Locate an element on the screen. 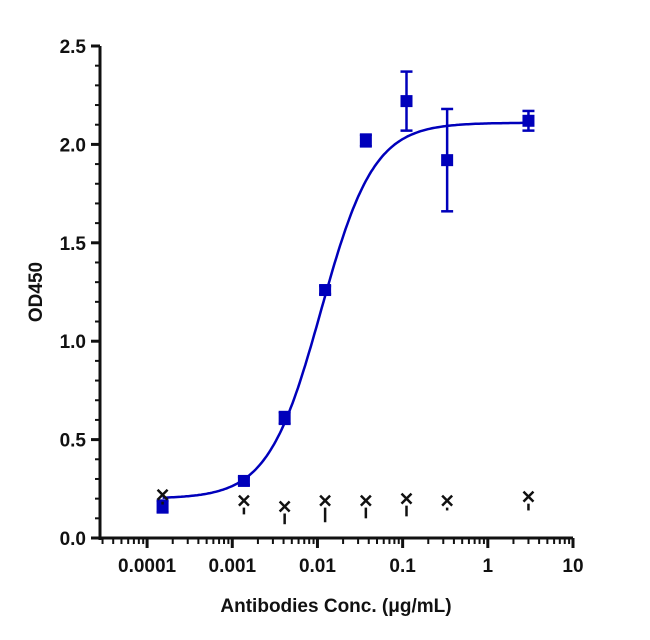 The width and height of the screenshot is (650, 640). x-tick-label: 0.001 is located at coordinates (233, 566).